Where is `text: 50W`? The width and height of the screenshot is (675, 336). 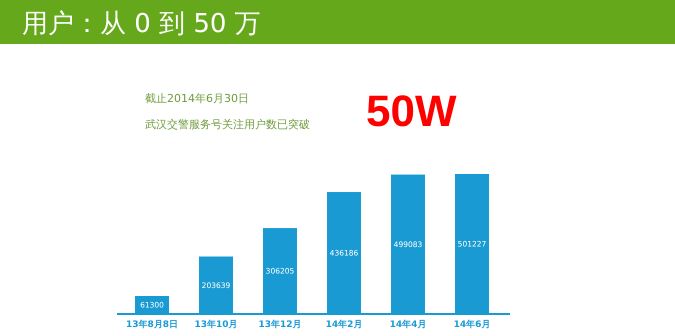
text: 50W is located at coordinates (411, 111).